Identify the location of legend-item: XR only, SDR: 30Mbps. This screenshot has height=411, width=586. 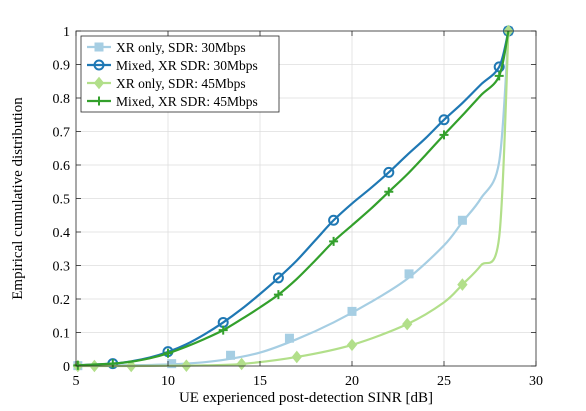
(166, 47).